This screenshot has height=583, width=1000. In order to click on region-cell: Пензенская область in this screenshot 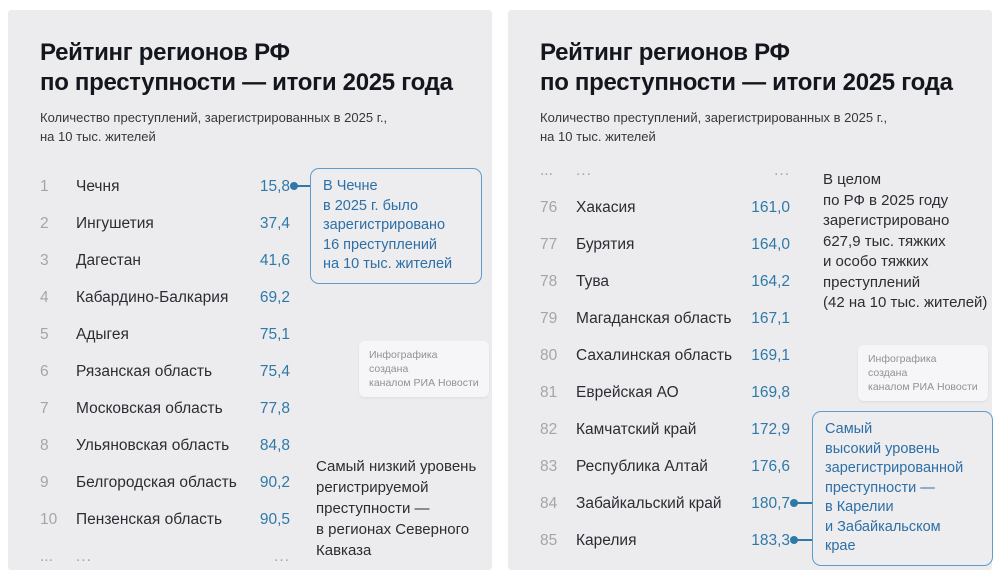, I will do `click(149, 519)`.